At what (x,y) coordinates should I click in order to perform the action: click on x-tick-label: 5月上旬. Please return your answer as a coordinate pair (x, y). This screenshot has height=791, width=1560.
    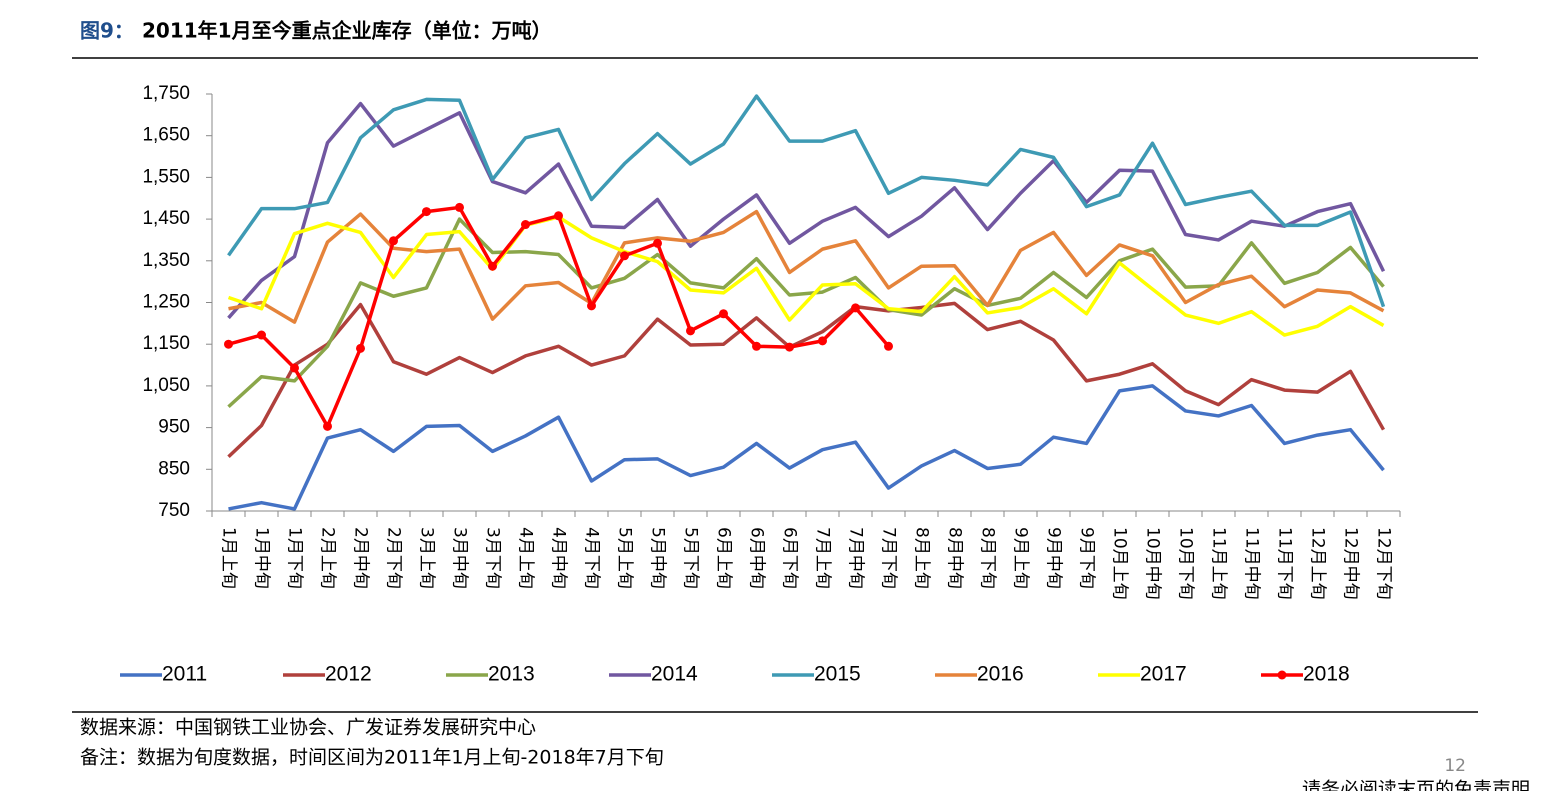
    Looking at the image, I should click on (625, 558).